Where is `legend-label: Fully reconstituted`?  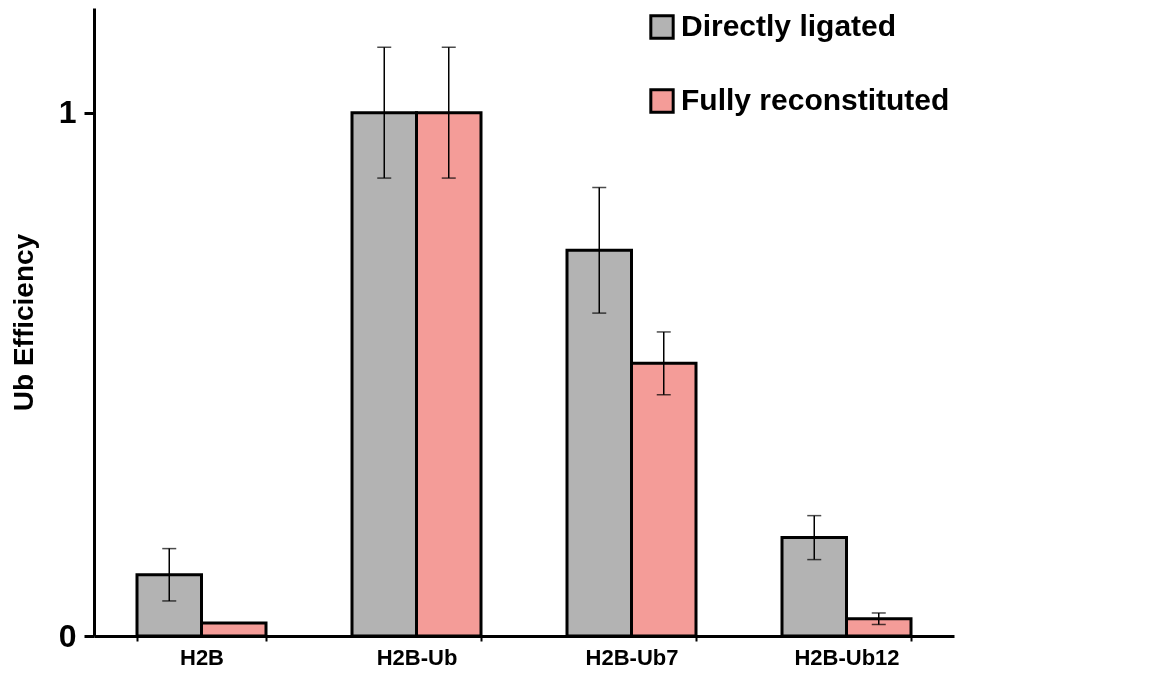
legend-label: Fully reconstituted is located at coordinates (815, 99).